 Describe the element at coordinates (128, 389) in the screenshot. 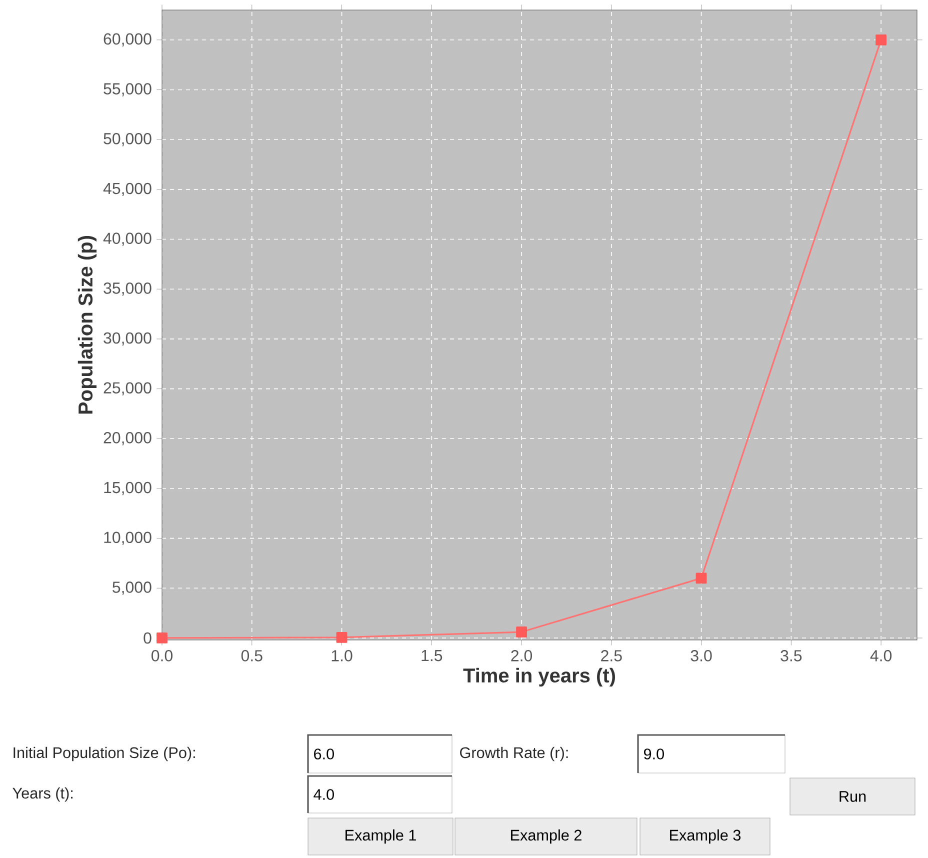

I see `y-tick-label: 25,000` at that location.